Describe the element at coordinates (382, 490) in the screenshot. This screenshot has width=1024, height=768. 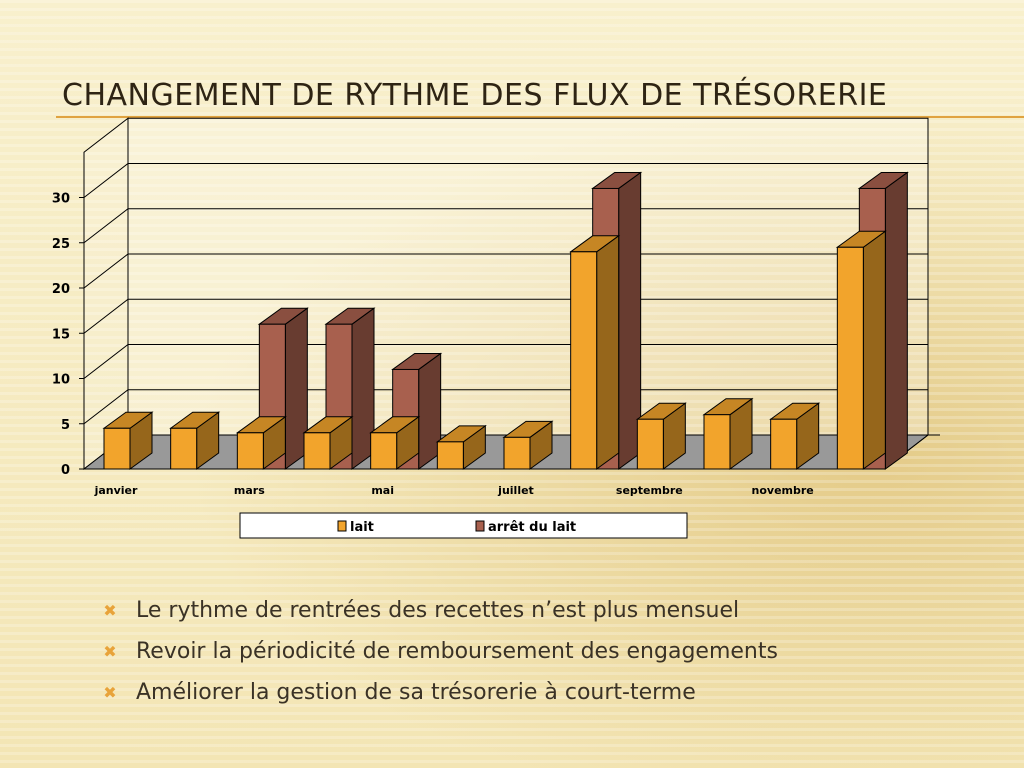
I see `x-tick-label: mai` at that location.